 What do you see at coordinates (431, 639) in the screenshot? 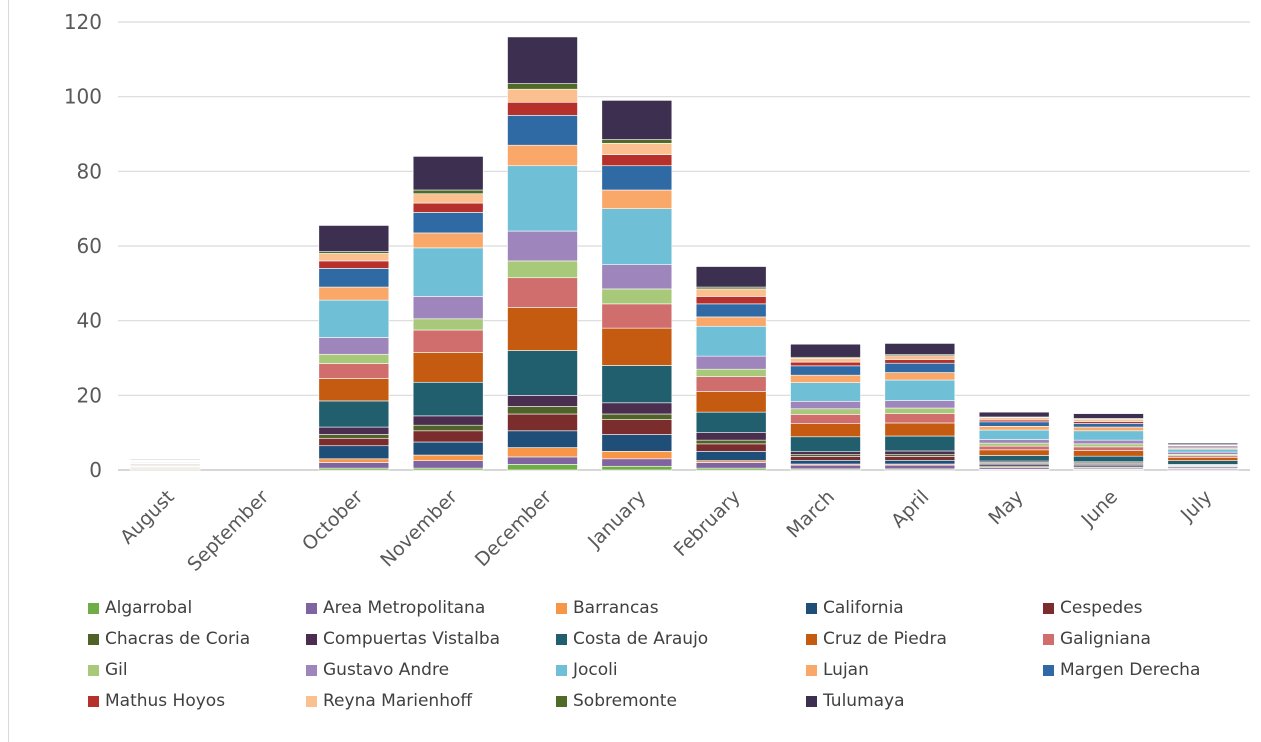
I see `legend-item: Compuertas Vistalba` at bounding box center [431, 639].